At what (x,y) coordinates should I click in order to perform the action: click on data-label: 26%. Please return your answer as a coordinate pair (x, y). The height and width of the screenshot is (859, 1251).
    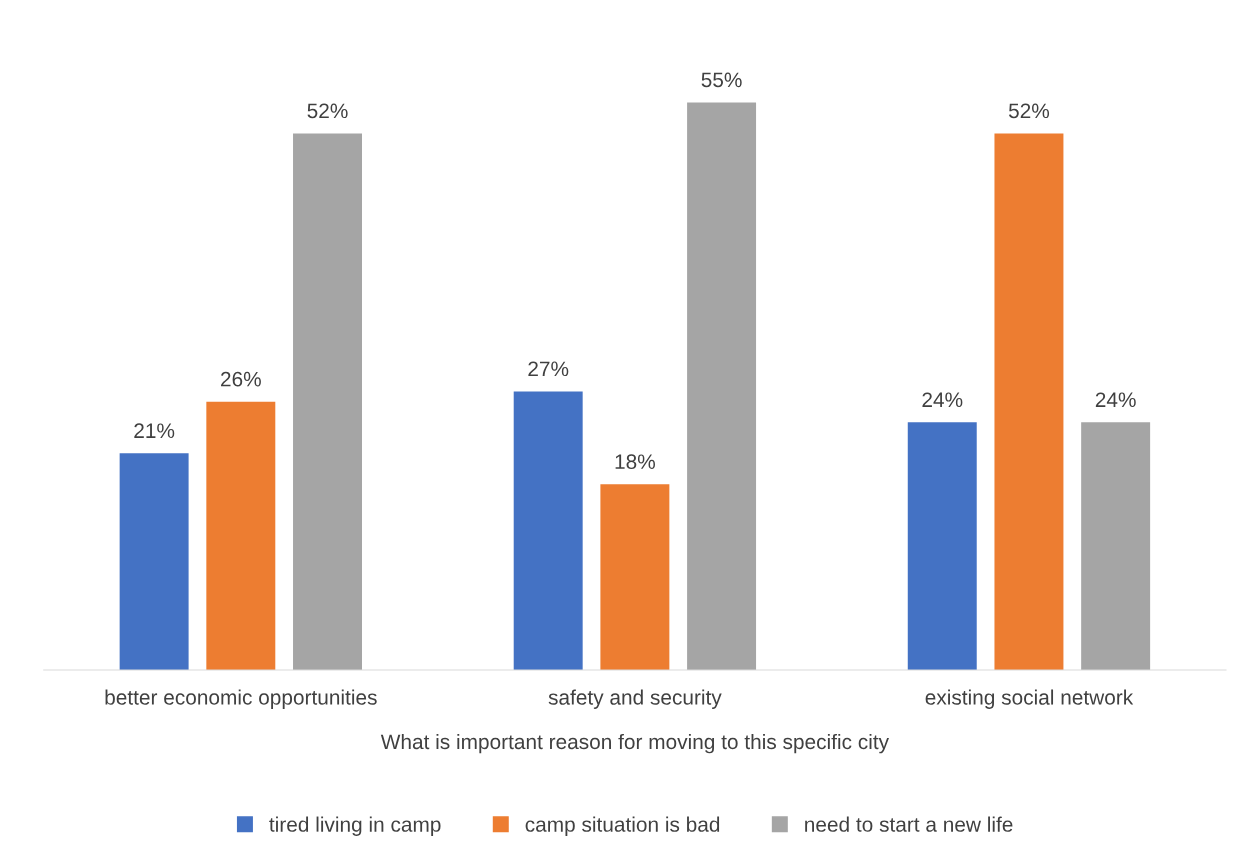
    Looking at the image, I should click on (241, 379).